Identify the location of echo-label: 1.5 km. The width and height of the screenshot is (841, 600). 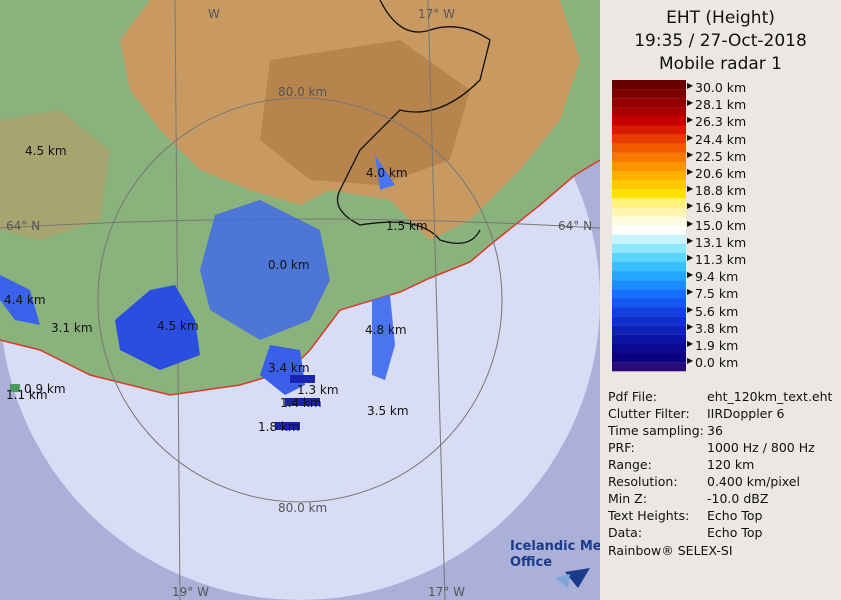
(407, 226).